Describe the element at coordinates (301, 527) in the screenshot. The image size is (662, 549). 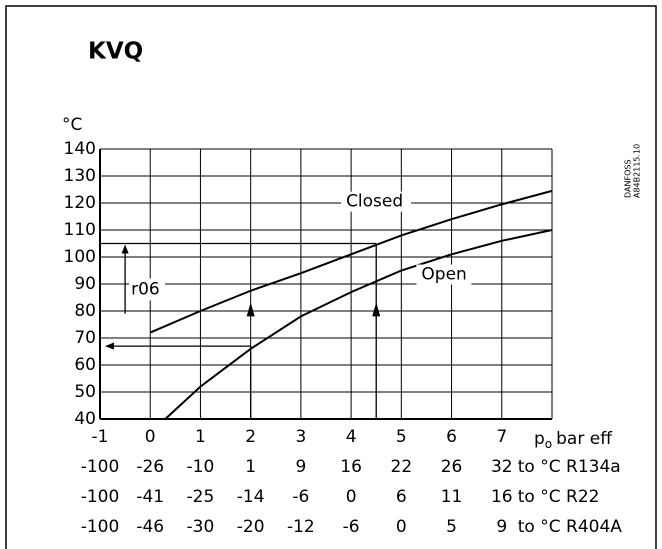
I see `scale-value: -12` at that location.